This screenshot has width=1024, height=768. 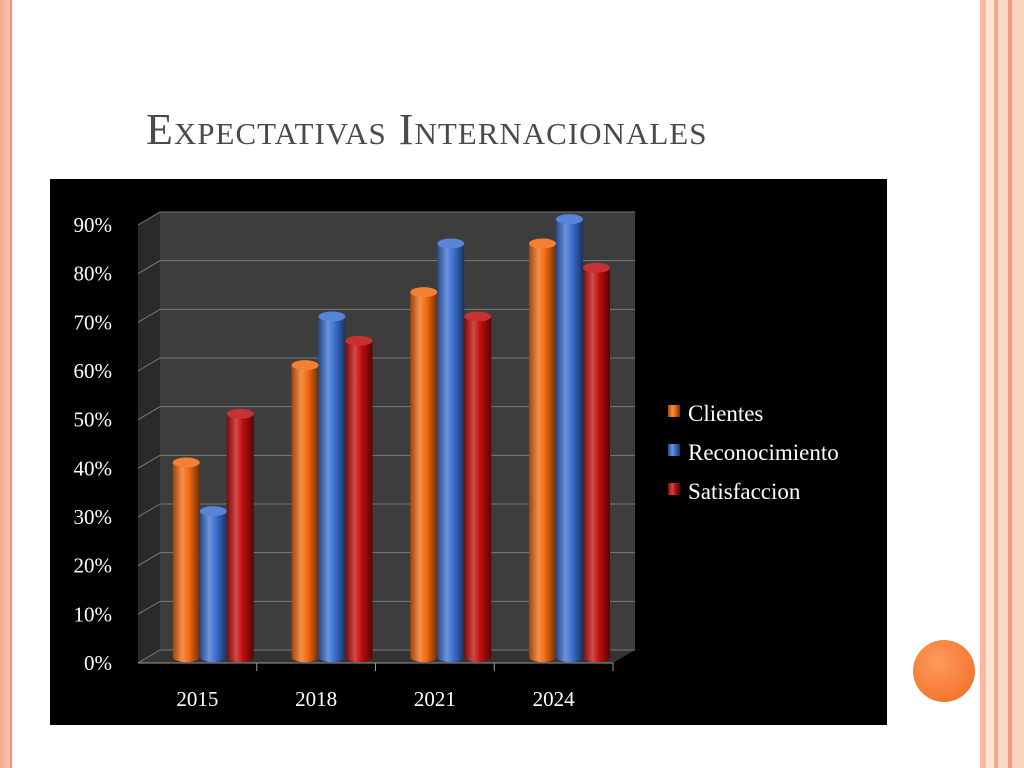 I want to click on legend-label: Clientes, so click(x=725, y=413).